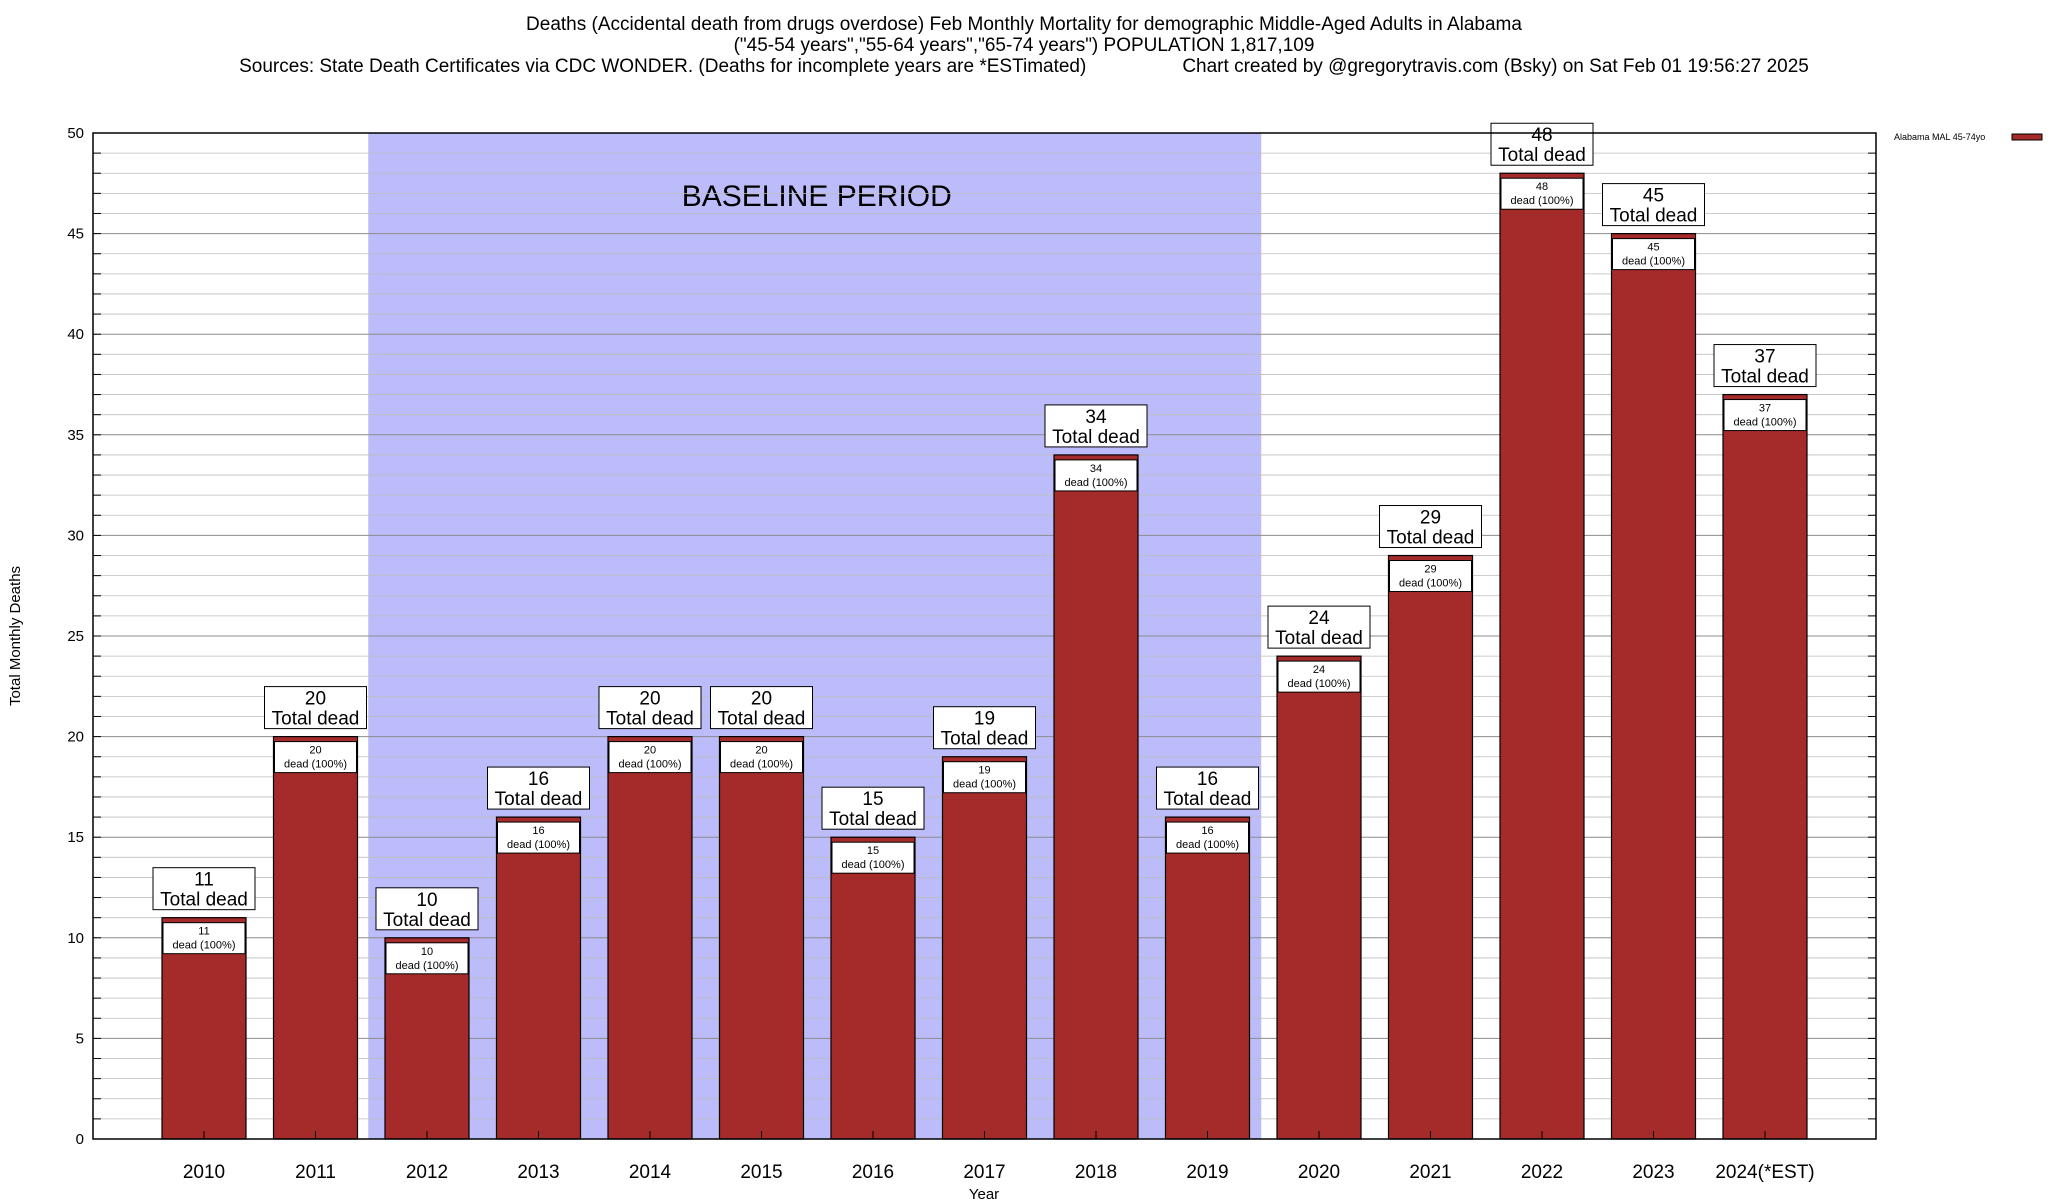 Image resolution: width=2048 pixels, height=1200 pixels. What do you see at coordinates (75, 737) in the screenshot?
I see `y-tick-label: 20` at bounding box center [75, 737].